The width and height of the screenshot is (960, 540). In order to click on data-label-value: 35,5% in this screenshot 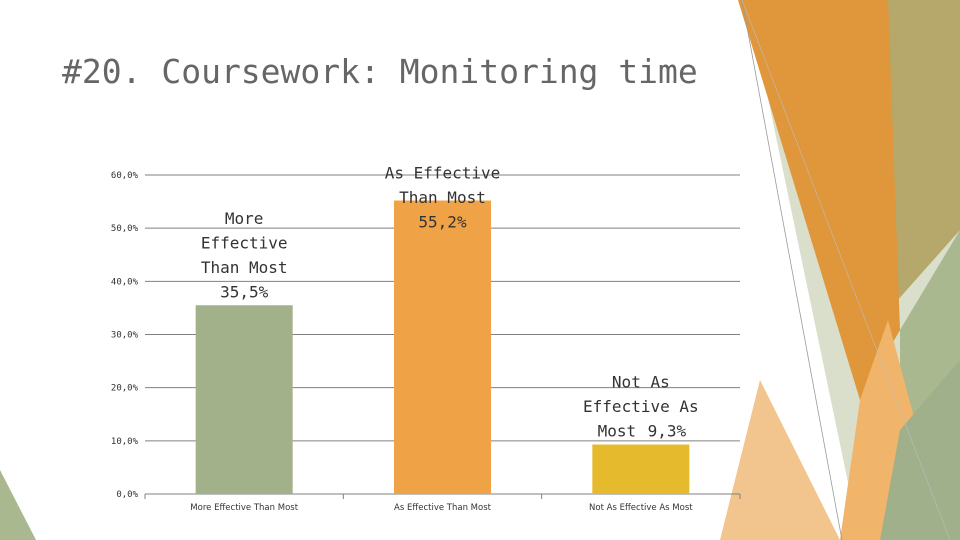, I will do `click(244, 291)`.